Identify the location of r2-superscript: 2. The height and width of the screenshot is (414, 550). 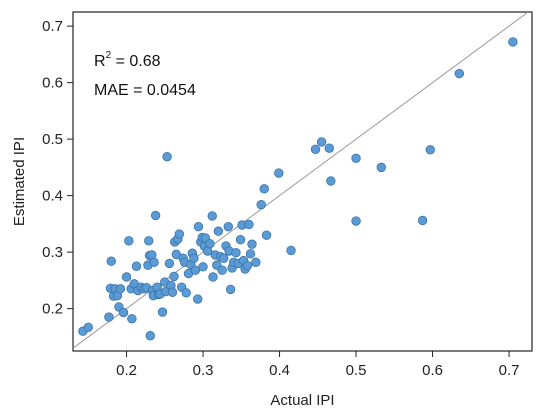
(109, 55).